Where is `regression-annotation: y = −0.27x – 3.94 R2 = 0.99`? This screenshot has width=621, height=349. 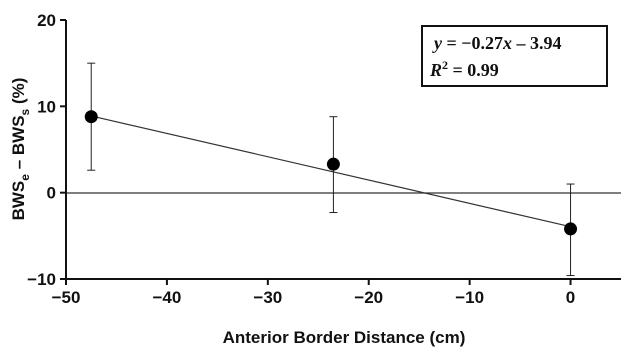
regression-annotation: y = −0.27x – 3.94 R2 = 0.99 is located at coordinates (514, 56).